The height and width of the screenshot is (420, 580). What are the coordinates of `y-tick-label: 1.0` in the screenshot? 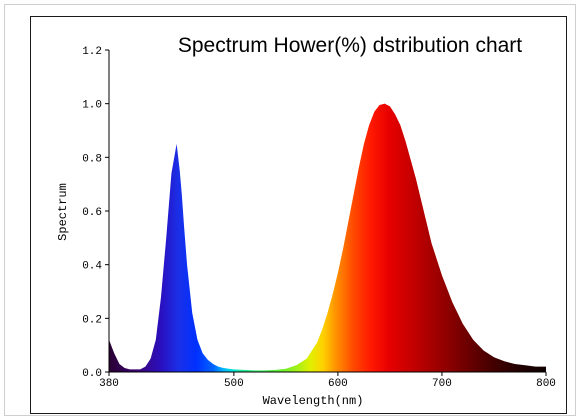 It's located at (92, 106).